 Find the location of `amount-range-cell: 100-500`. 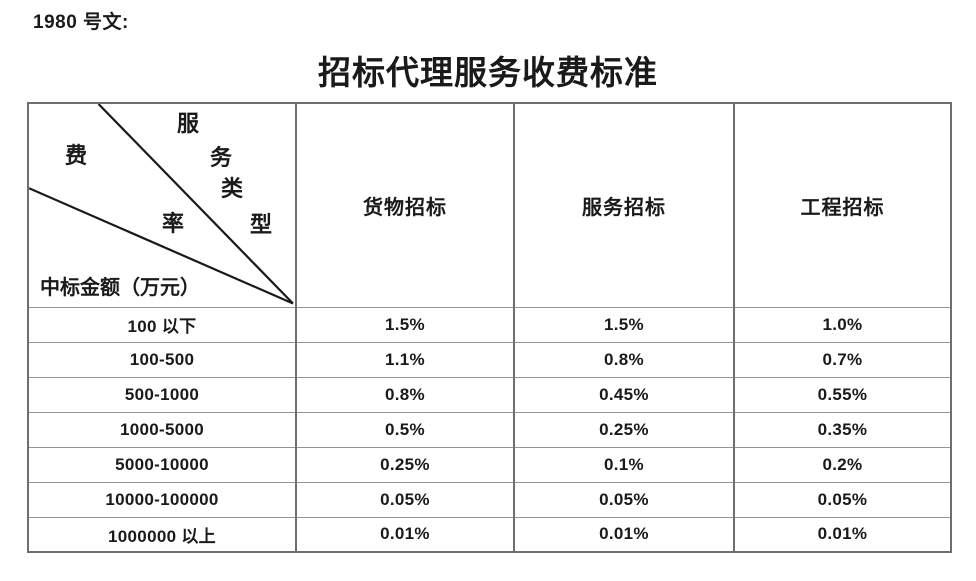

amount-range-cell: 100-500 is located at coordinates (162, 359).